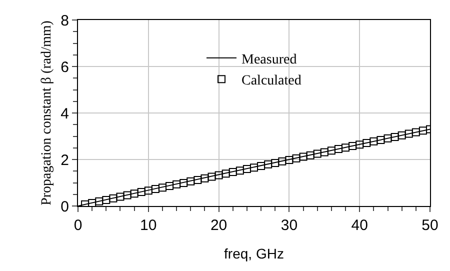 Image resolution: width=450 pixels, height=271 pixels. Describe the element at coordinates (64, 160) in the screenshot. I see `y-tick-label: 2` at that location.